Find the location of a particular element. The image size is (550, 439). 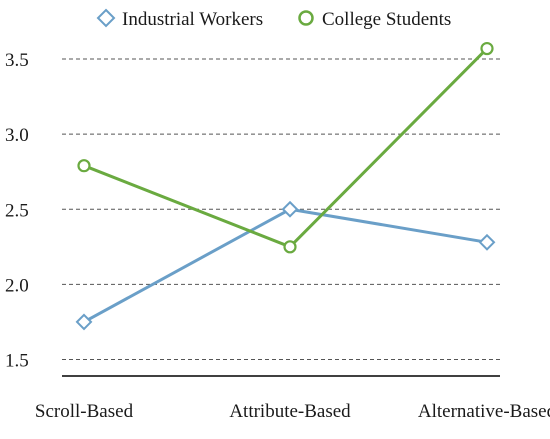

legend-item: College Students is located at coordinates (374, 19).